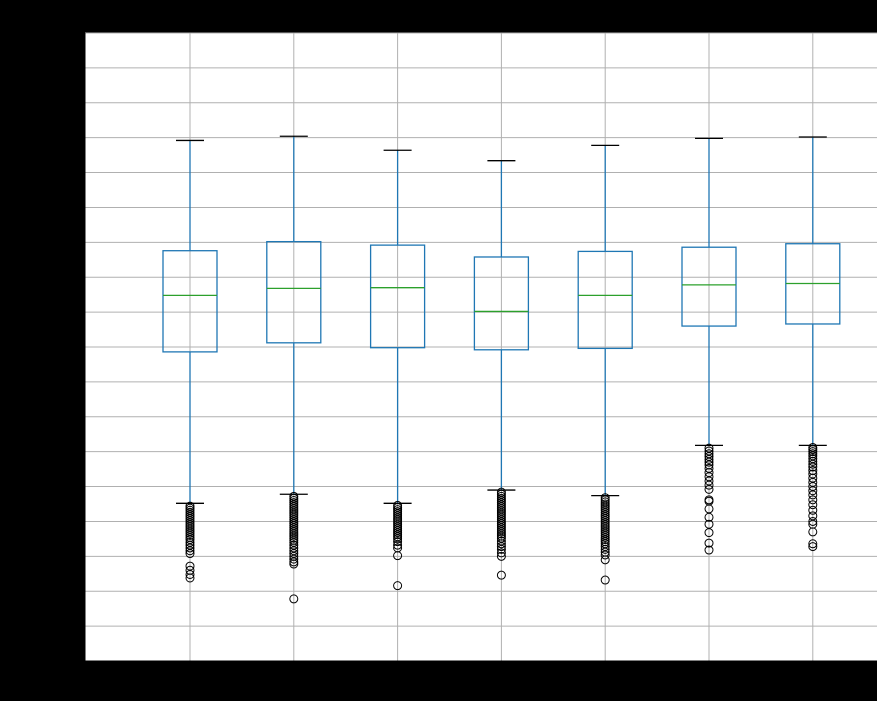 The image size is (877, 701). Describe the element at coordinates (60, 103) in the screenshot. I see `y-tick-label: 320` at that location.